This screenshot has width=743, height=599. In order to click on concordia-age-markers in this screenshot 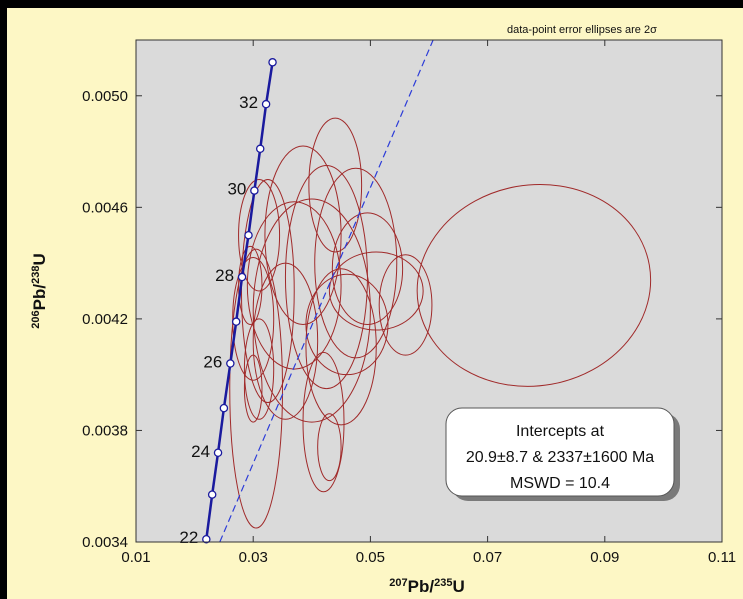, I will do `click(239, 301)`.